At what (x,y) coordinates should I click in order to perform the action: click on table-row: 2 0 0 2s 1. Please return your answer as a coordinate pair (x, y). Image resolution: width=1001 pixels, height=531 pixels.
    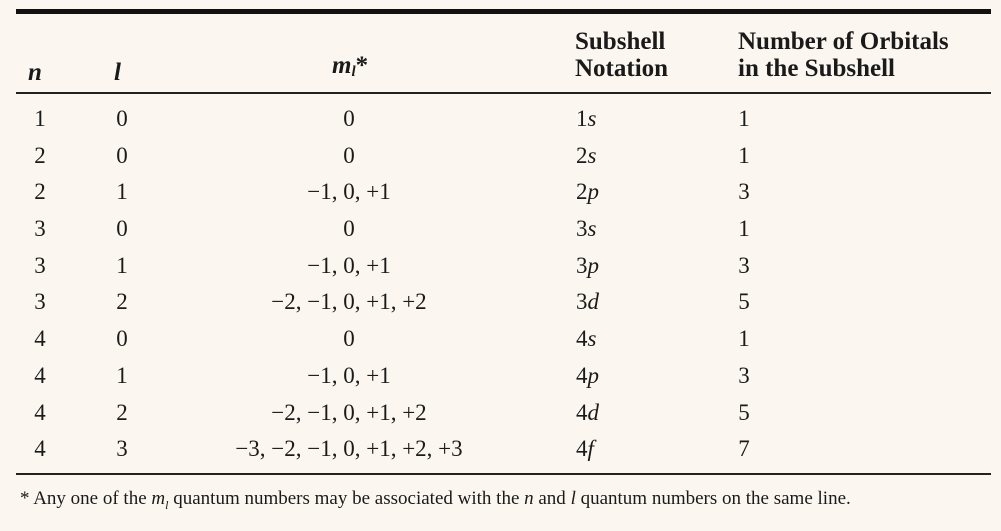
    Looking at the image, I should click on (503, 157).